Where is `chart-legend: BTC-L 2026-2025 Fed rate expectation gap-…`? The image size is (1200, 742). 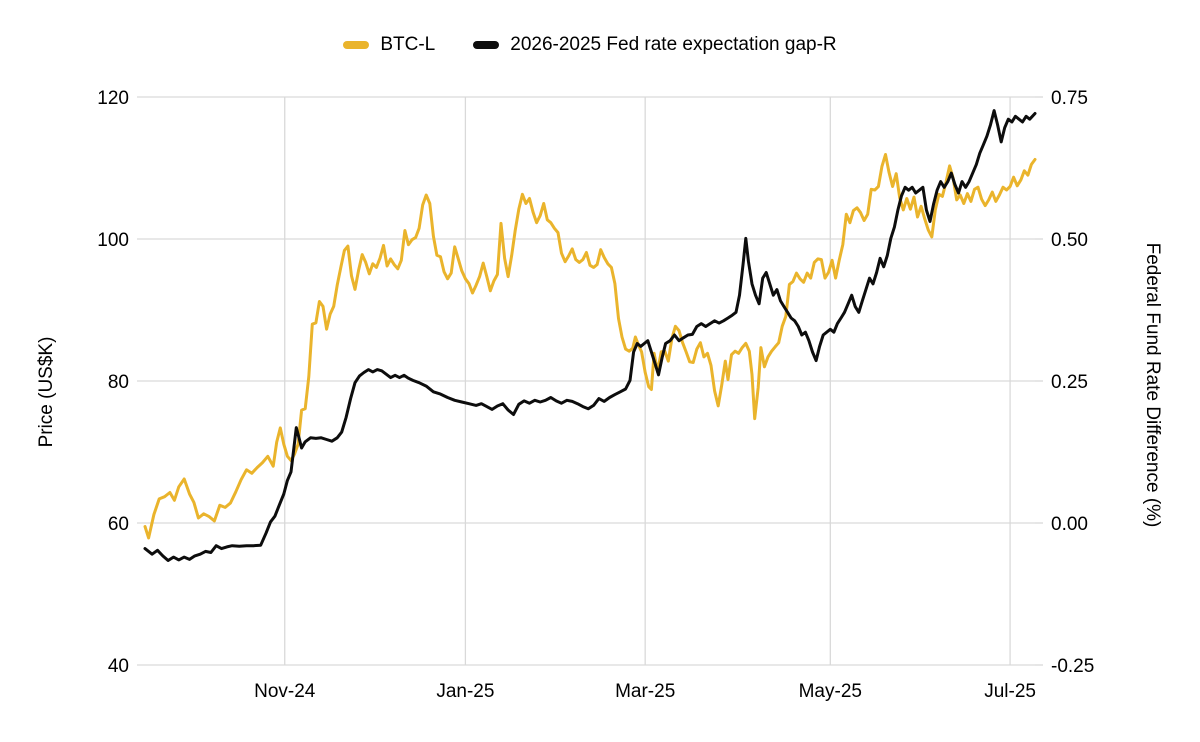
chart-legend: BTC-L 2026-2025 Fed rate expectation gap-… is located at coordinates (590, 45).